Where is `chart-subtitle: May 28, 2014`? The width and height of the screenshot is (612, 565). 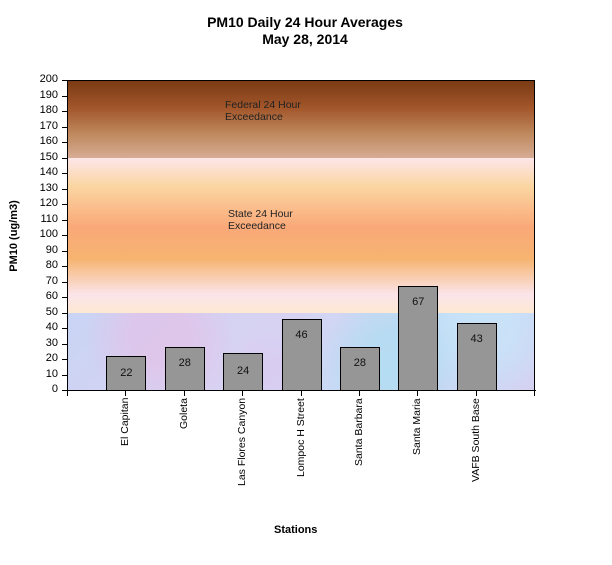 chart-subtitle: May 28, 2014 is located at coordinates (305, 39).